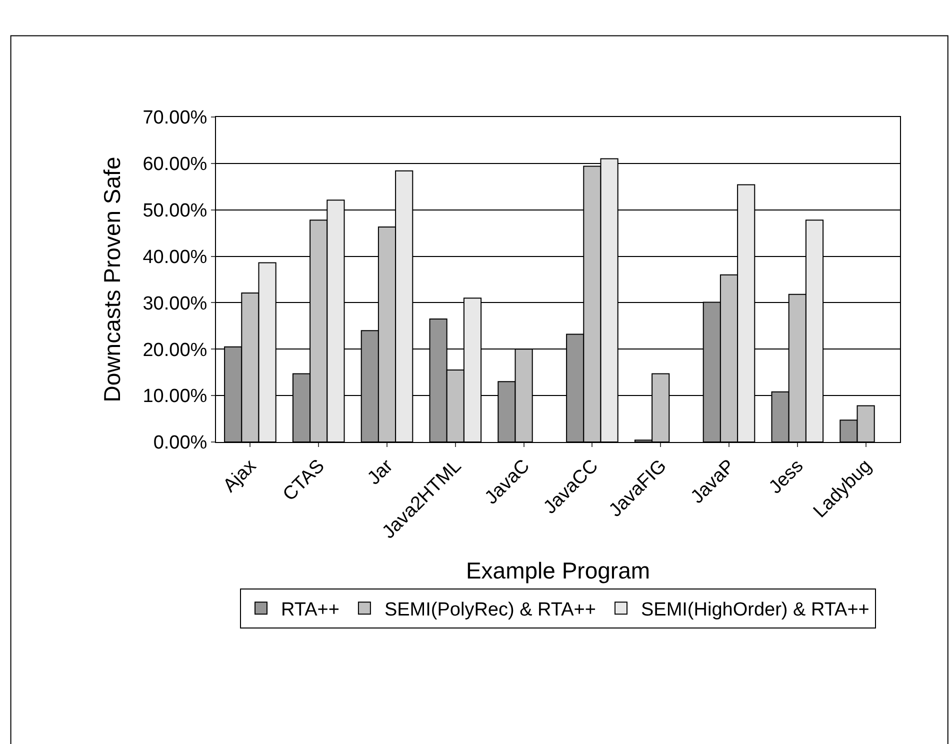 The image size is (952, 744). Describe the element at coordinates (490, 610) in the screenshot. I see `legend-label: SEMI(PolyRec) & RTA++` at that location.